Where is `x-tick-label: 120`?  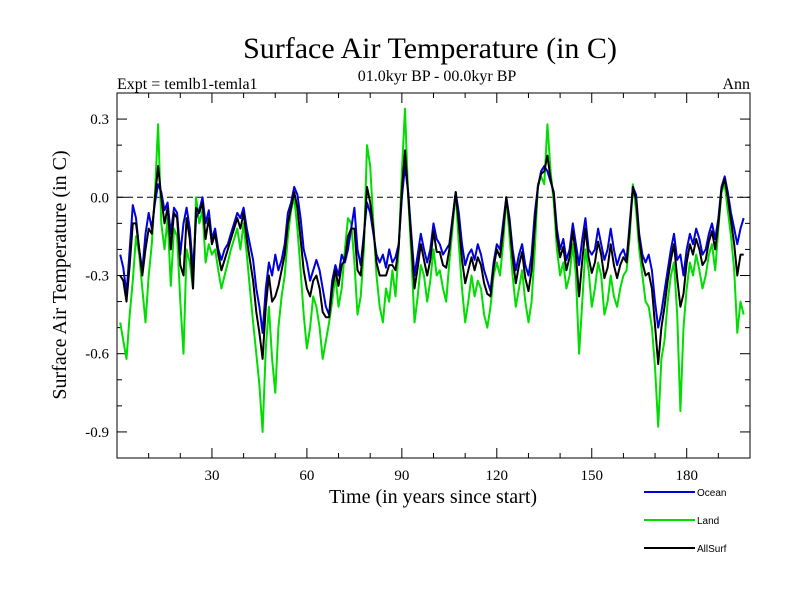
x-tick-label: 120 is located at coordinates (497, 476).